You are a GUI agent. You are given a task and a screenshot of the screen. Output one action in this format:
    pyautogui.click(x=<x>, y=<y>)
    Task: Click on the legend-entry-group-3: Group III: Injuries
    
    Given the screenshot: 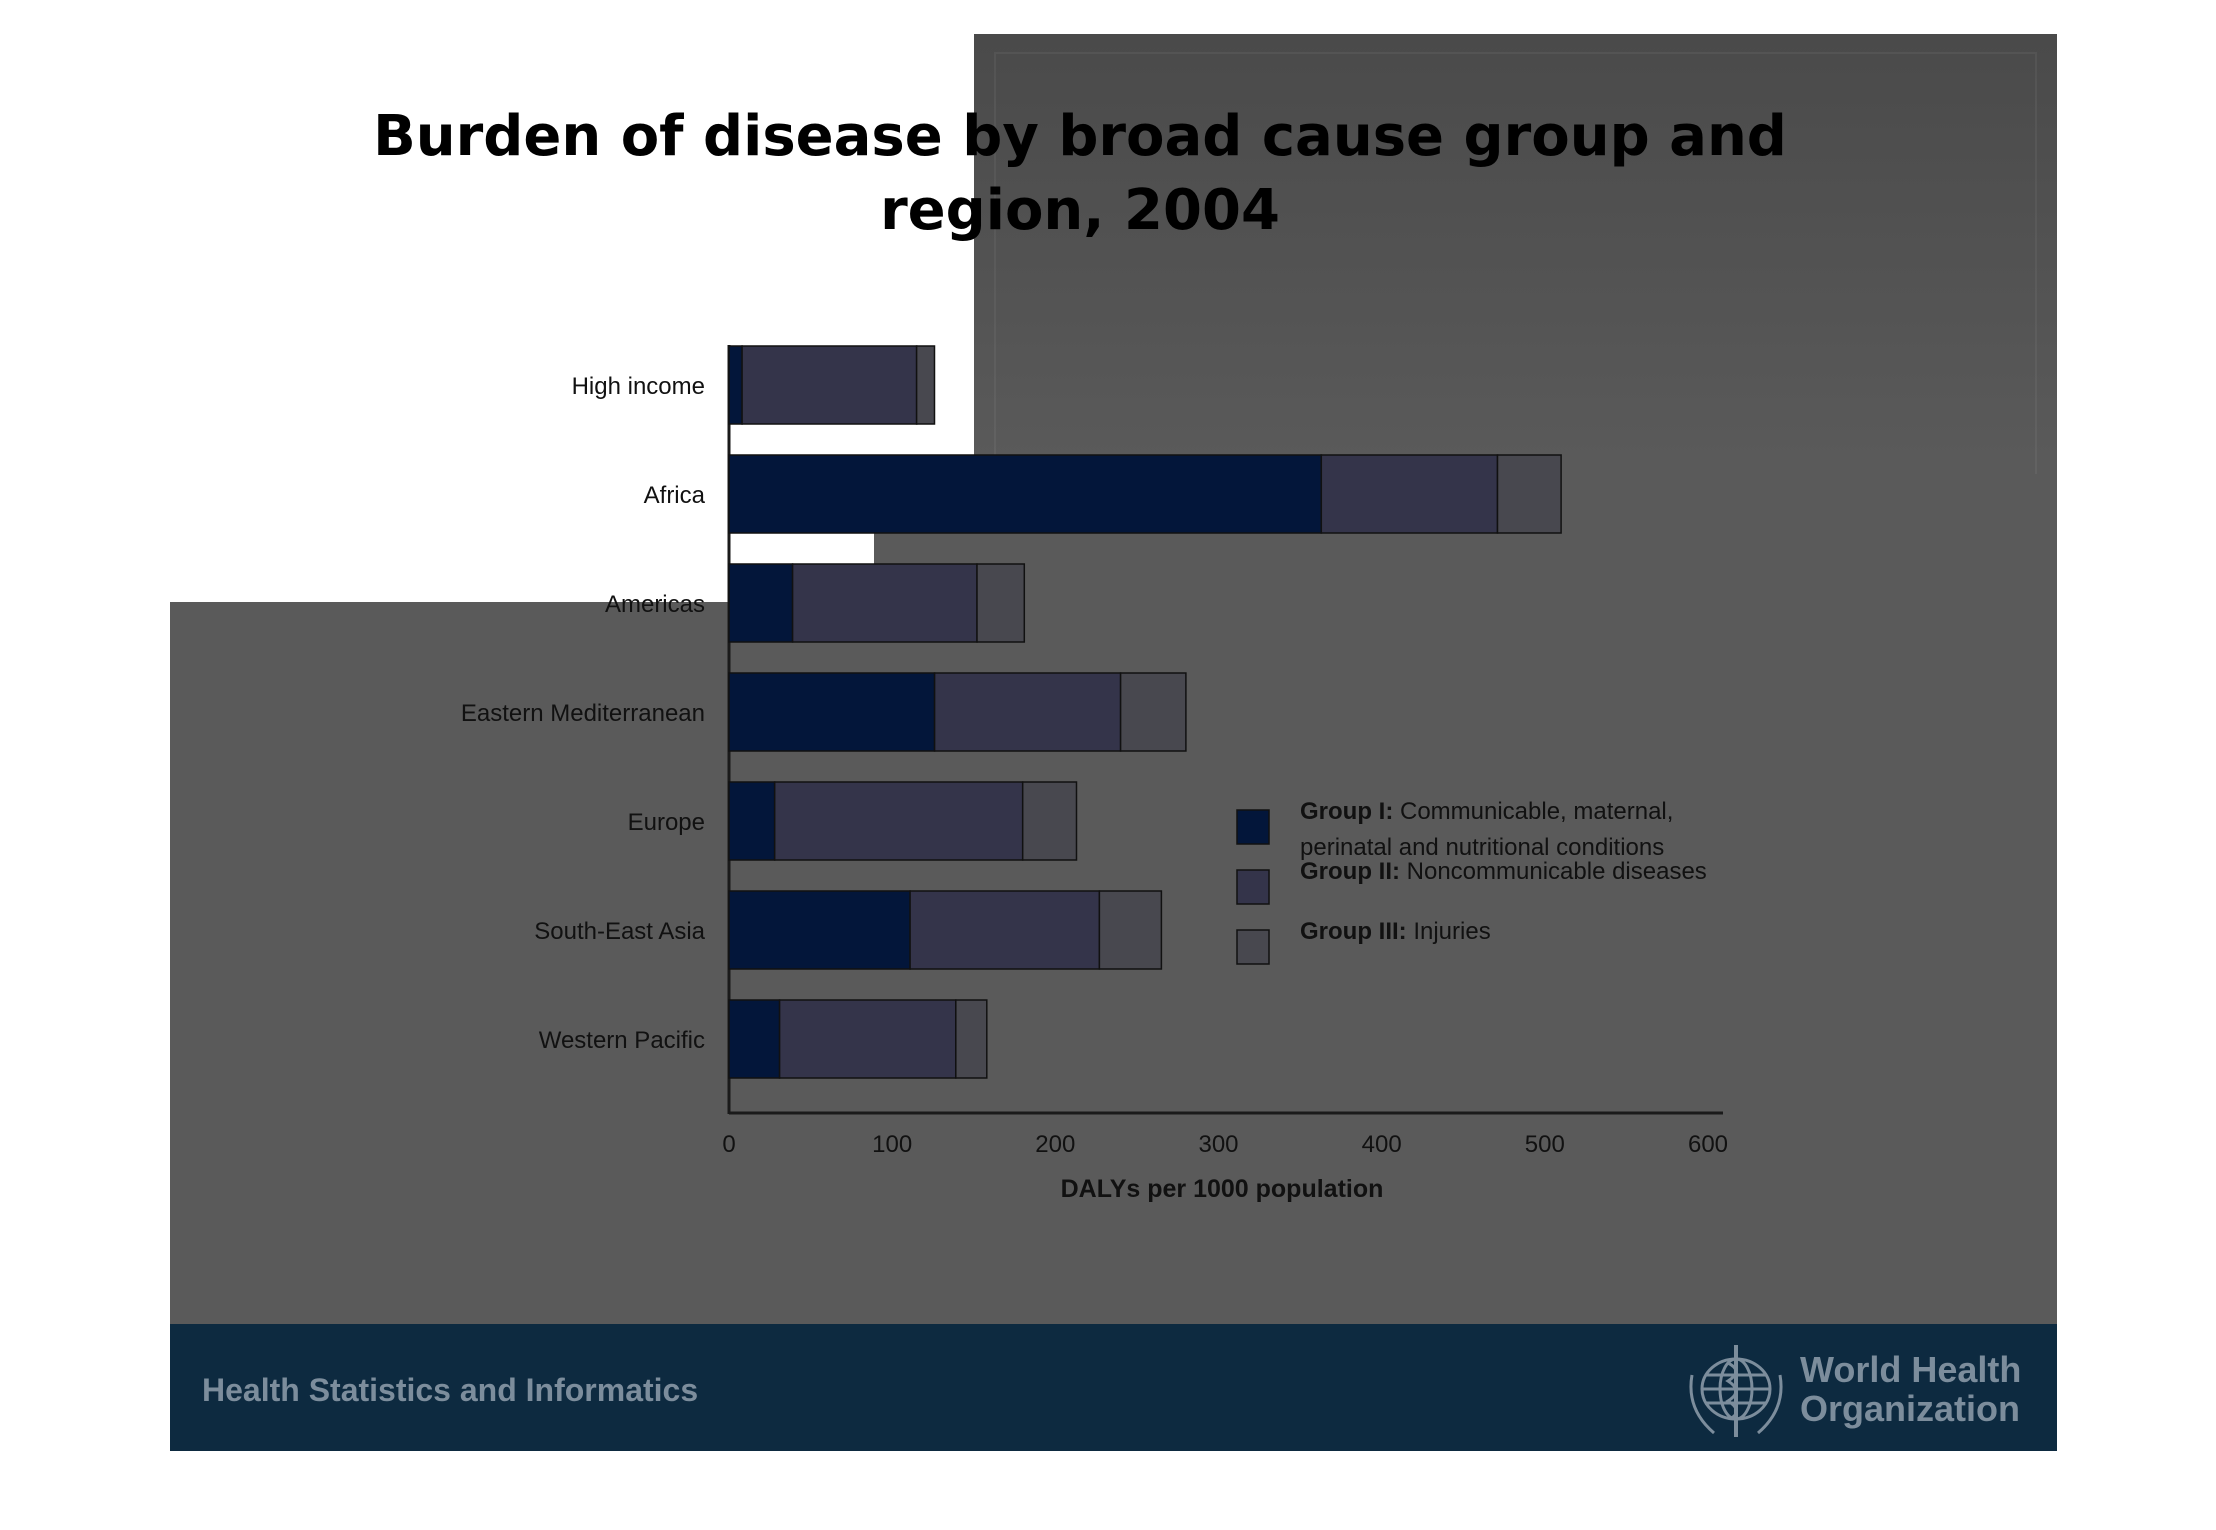 What is the action you would take?
    pyautogui.click(x=1395, y=931)
    